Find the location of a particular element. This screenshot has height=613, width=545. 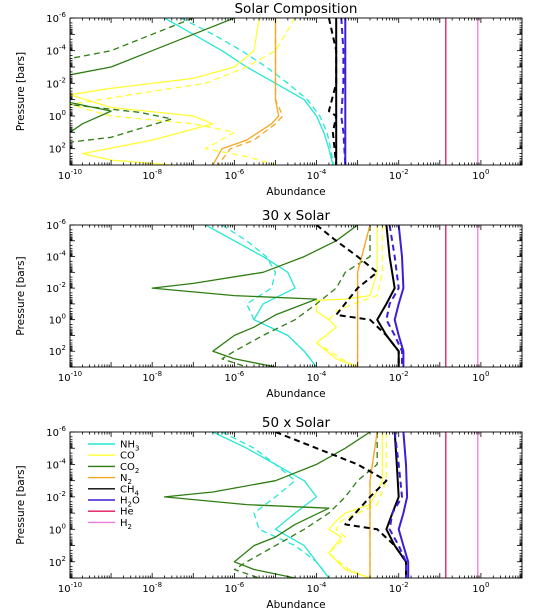

legend-label: H2O is located at coordinates (130, 502).